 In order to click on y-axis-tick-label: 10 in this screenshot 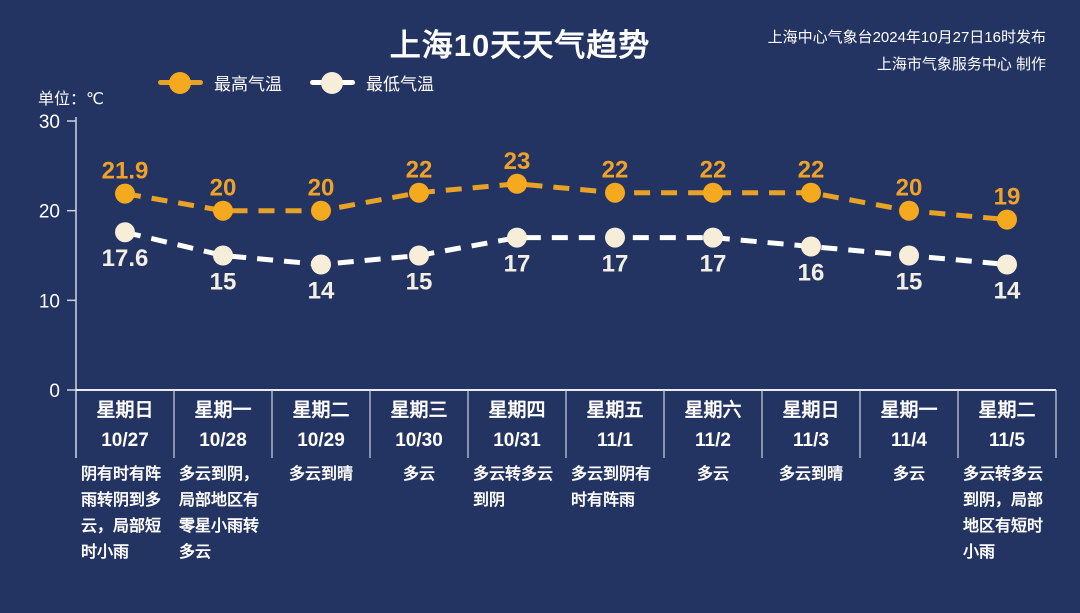, I will do `click(49, 301)`.